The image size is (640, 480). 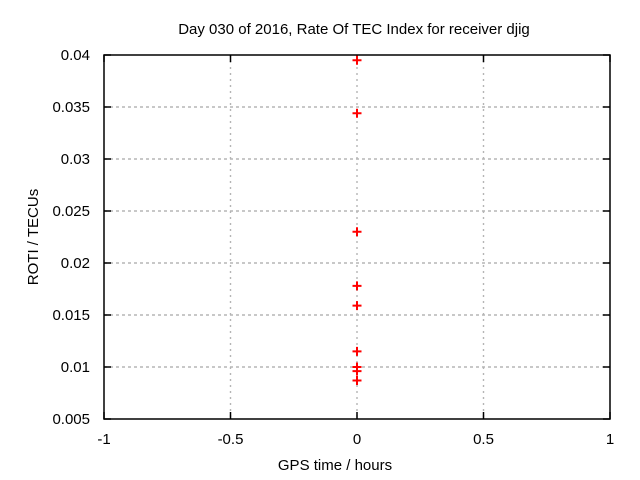 I want to click on x-tick-label: 1, so click(x=610, y=439).